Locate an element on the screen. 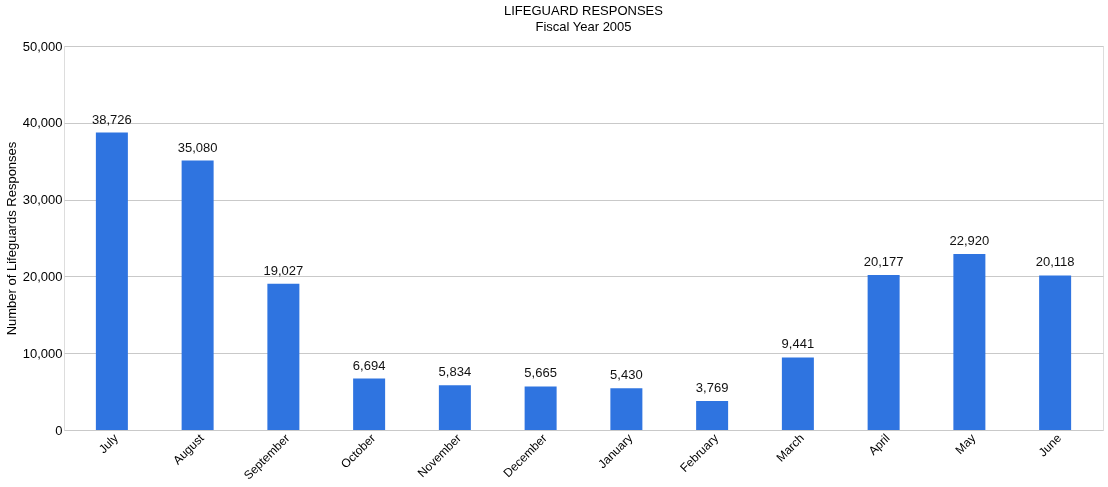 The height and width of the screenshot is (487, 1108). data-label: 20,177 is located at coordinates (883, 262).